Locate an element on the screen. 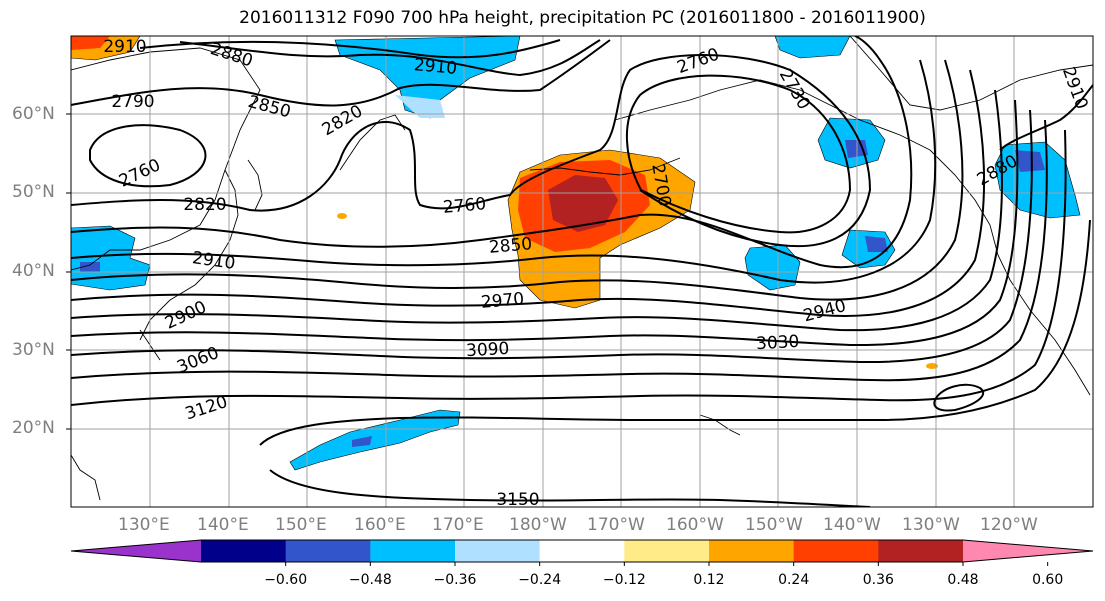  colorbar-tick-label: 0.36 is located at coordinates (878, 580).